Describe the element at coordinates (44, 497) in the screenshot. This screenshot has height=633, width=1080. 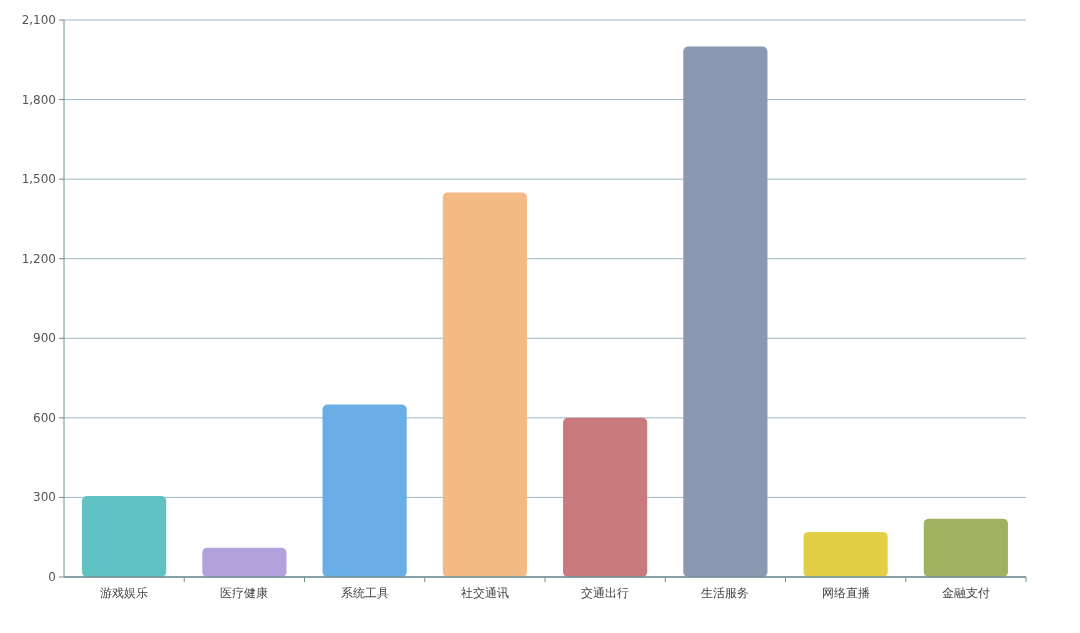
I see `y-tick-label: 300` at that location.